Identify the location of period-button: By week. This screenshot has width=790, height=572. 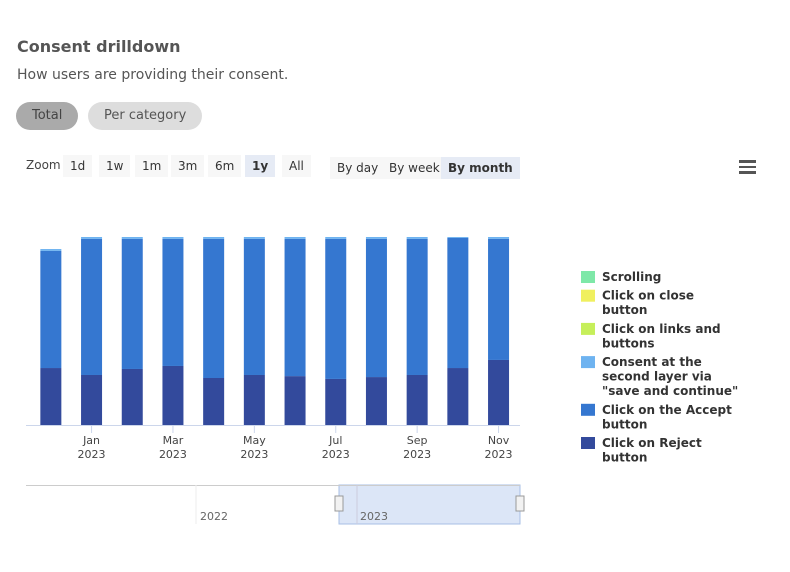
(414, 168).